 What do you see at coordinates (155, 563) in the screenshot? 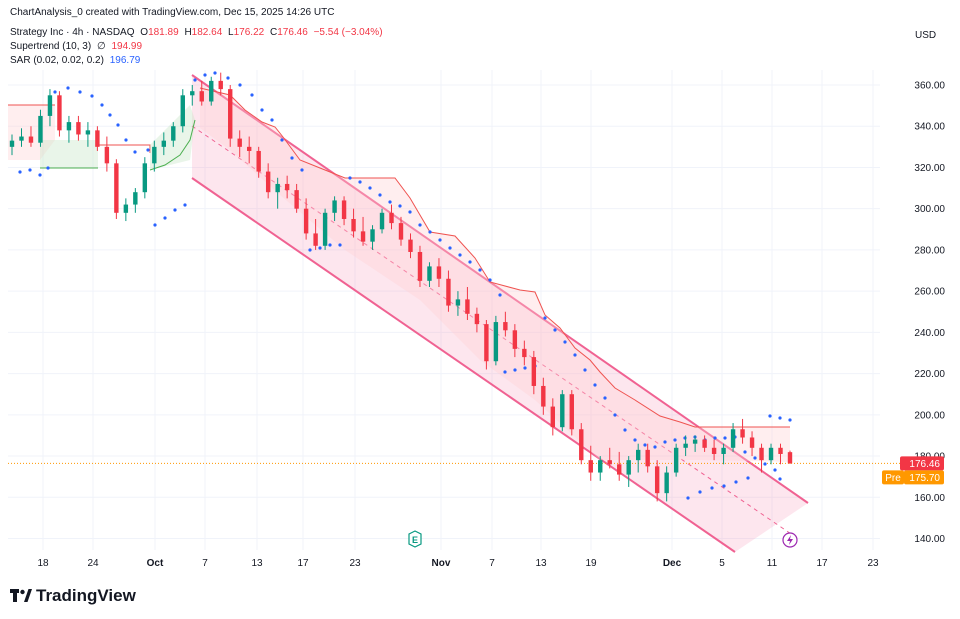
I see `time-tick-label: Oct` at bounding box center [155, 563].